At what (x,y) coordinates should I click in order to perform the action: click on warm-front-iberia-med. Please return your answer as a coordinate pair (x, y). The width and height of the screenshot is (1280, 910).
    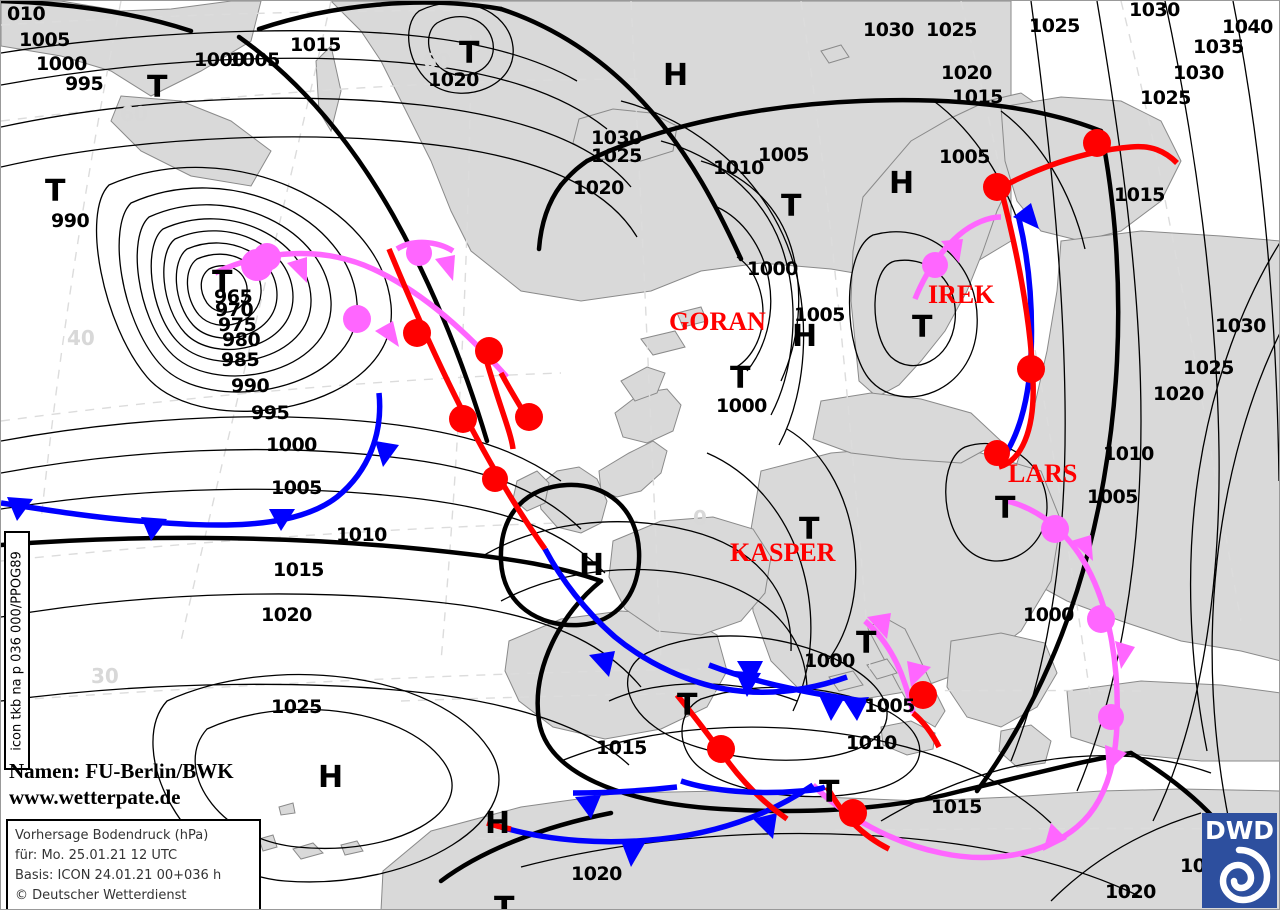
    Looking at the image, I should click on (731, 757).